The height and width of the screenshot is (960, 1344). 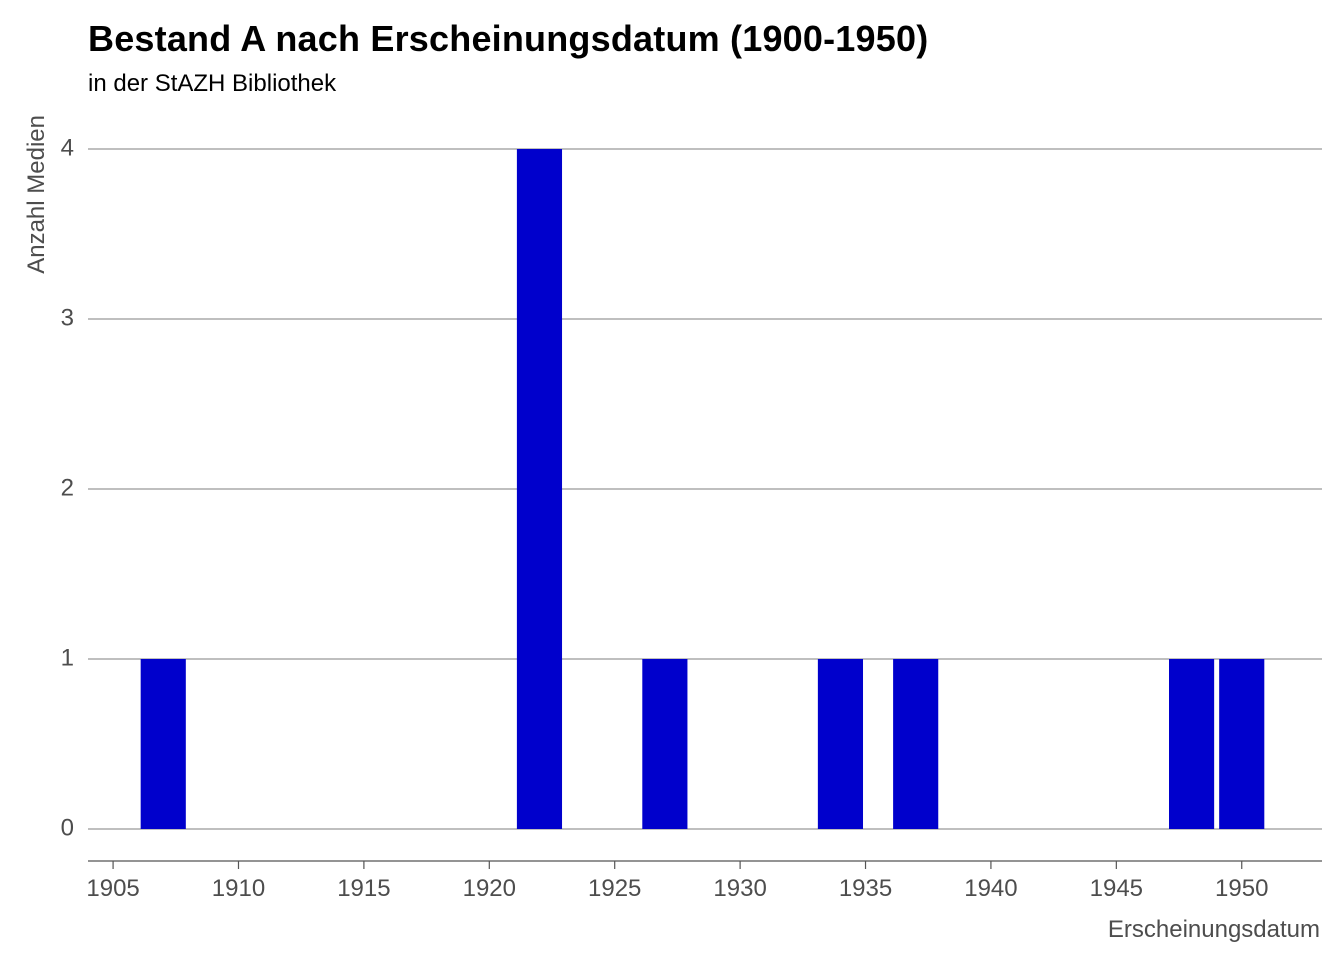 What do you see at coordinates (865, 888) in the screenshot?
I see `x-tick-label: 1935` at bounding box center [865, 888].